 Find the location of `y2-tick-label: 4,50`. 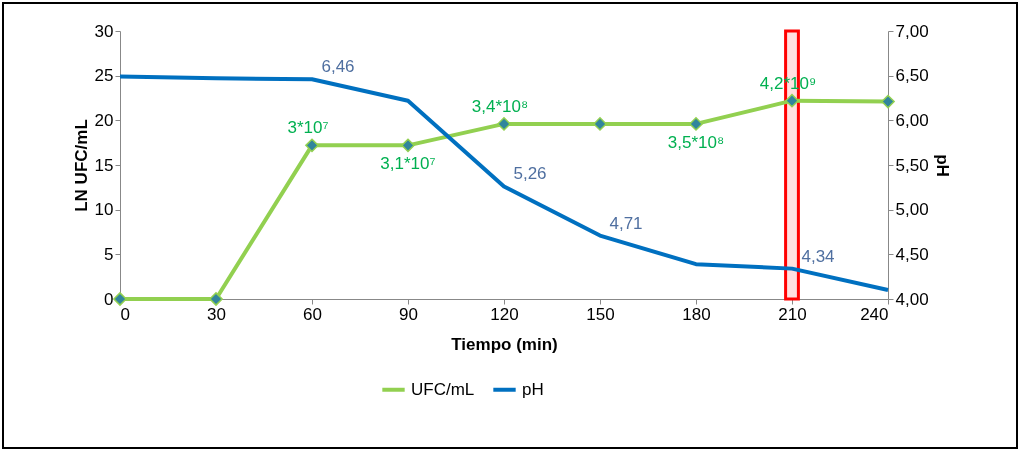

y2-tick-label: 4,50 is located at coordinates (912, 254).